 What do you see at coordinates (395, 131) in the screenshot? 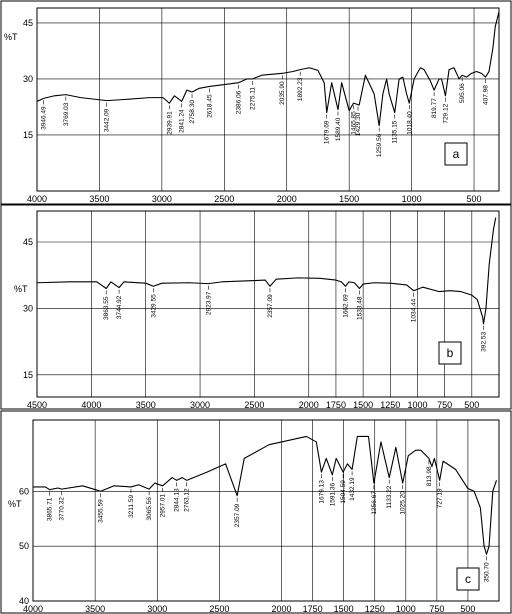
I see `peak-label: 1135.15` at bounding box center [395, 131].